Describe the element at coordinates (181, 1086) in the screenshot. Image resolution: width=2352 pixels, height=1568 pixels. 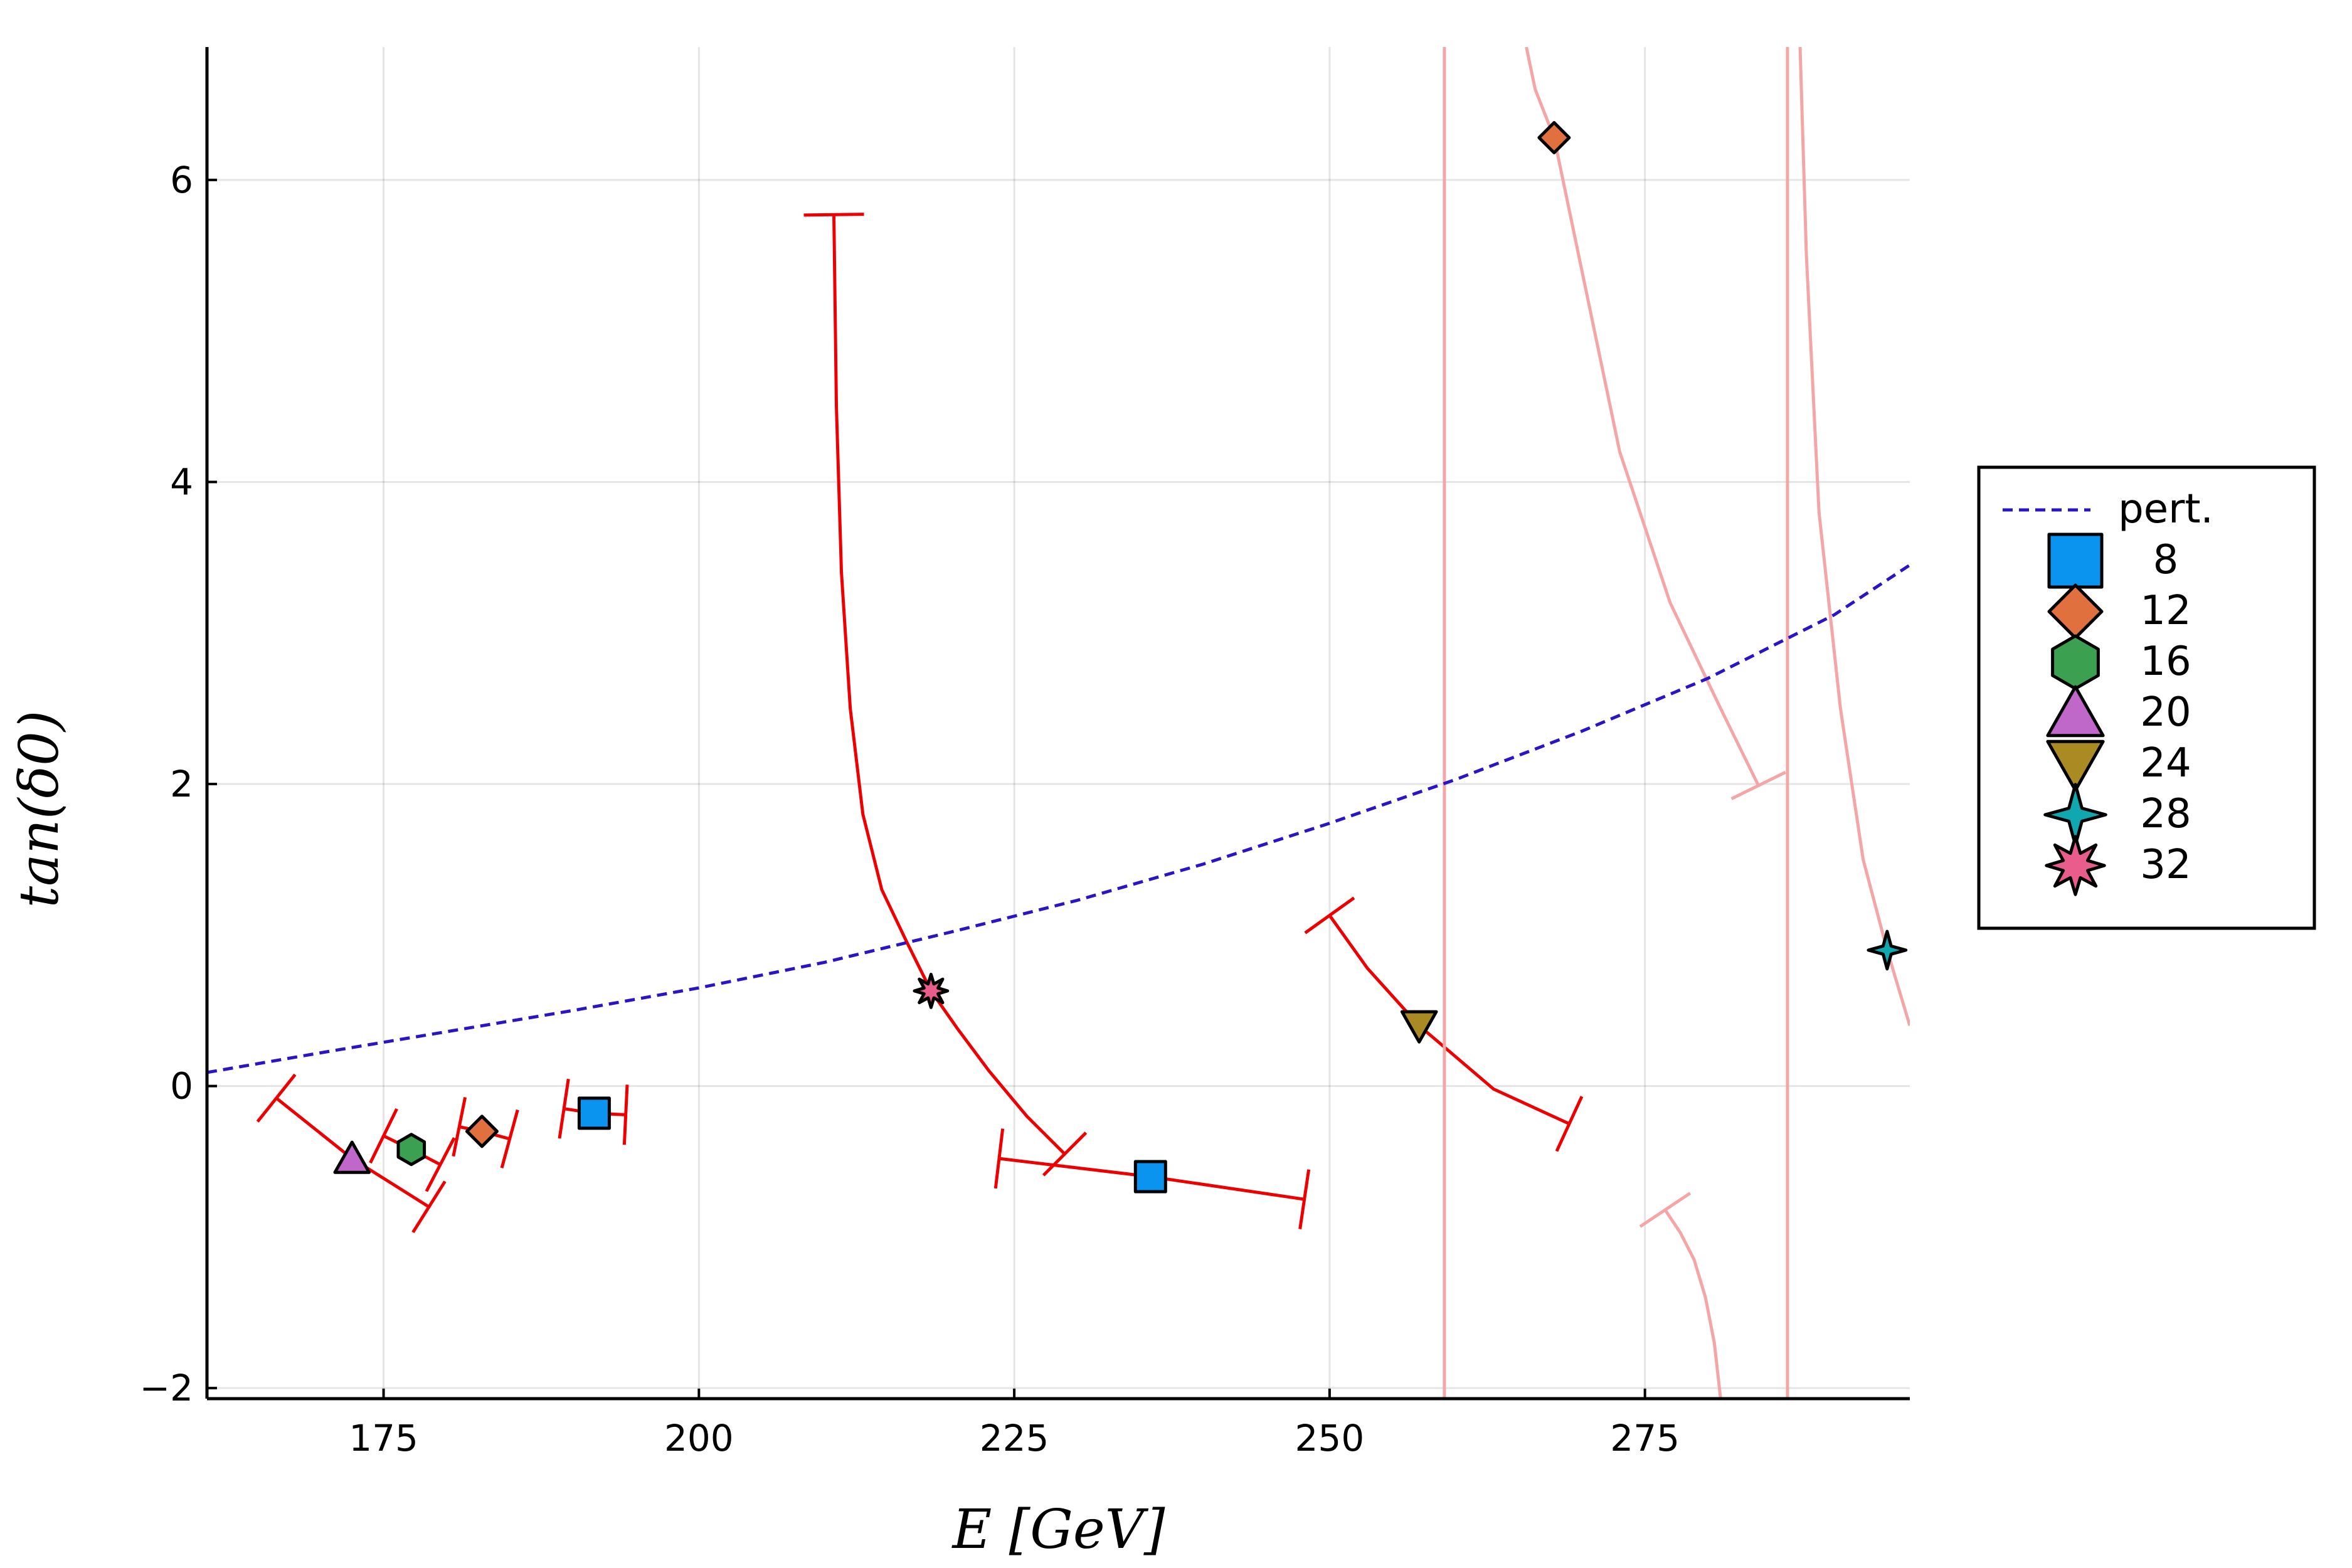
I see `y-tick-label: 0` at that location.